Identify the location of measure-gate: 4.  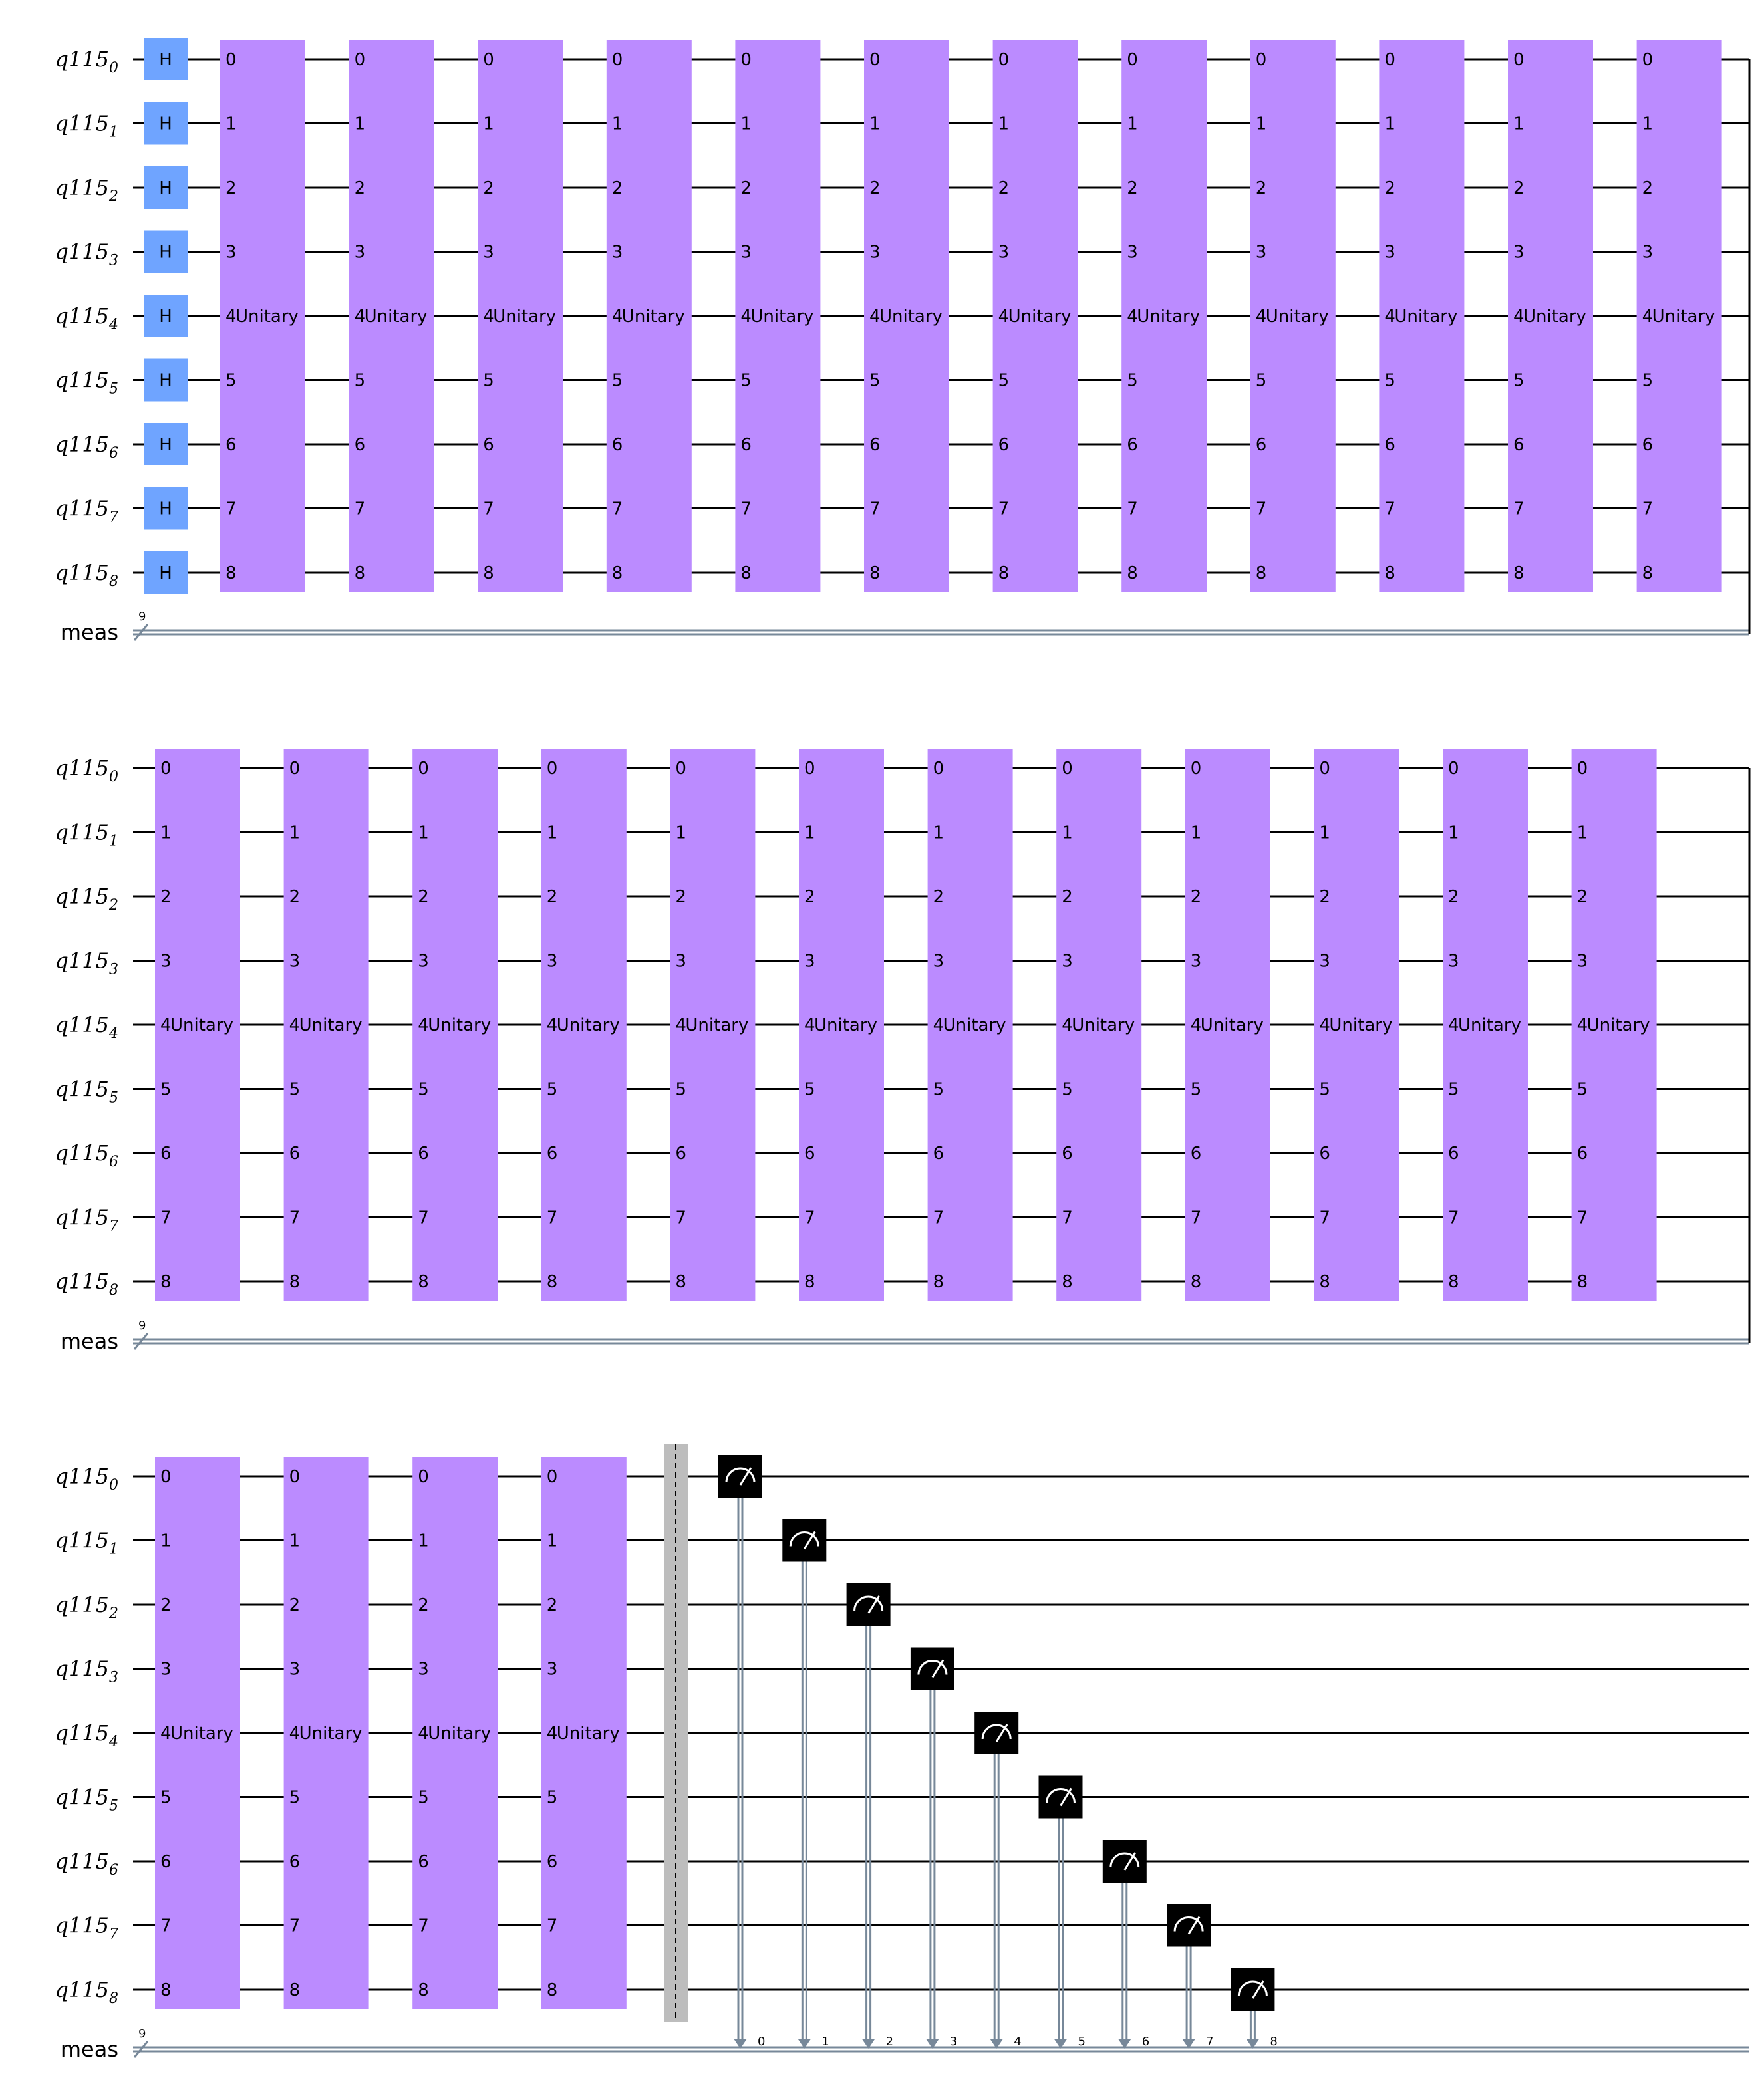
(998, 1880).